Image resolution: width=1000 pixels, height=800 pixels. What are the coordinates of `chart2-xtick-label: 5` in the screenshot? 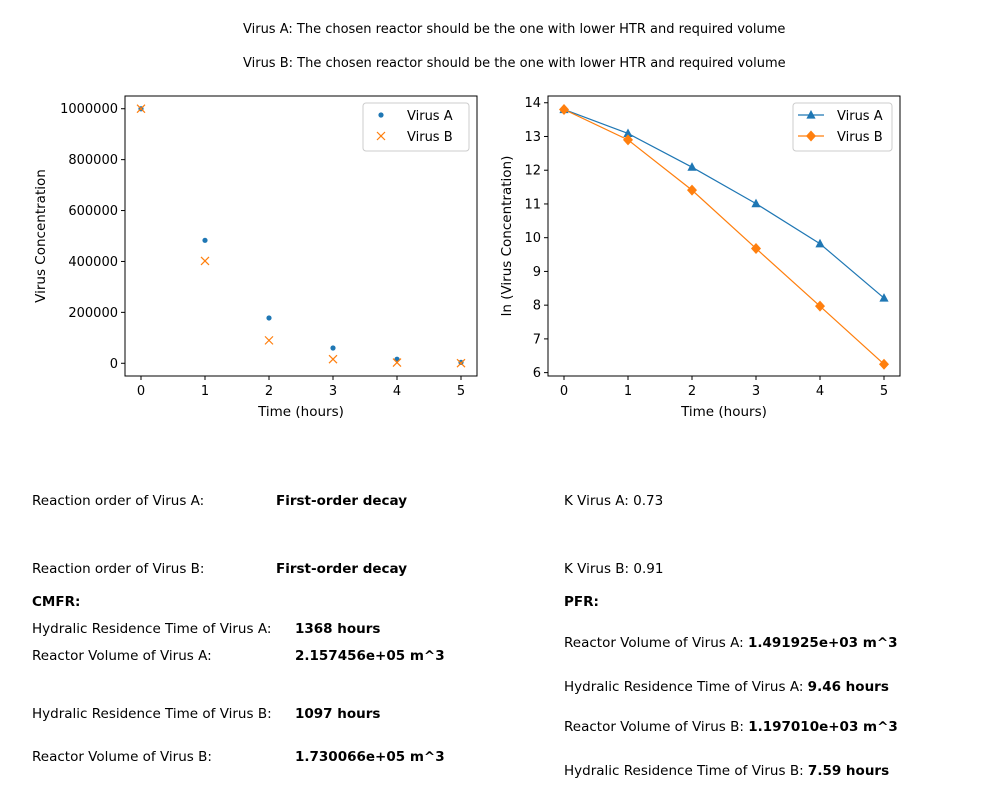 It's located at (884, 391).